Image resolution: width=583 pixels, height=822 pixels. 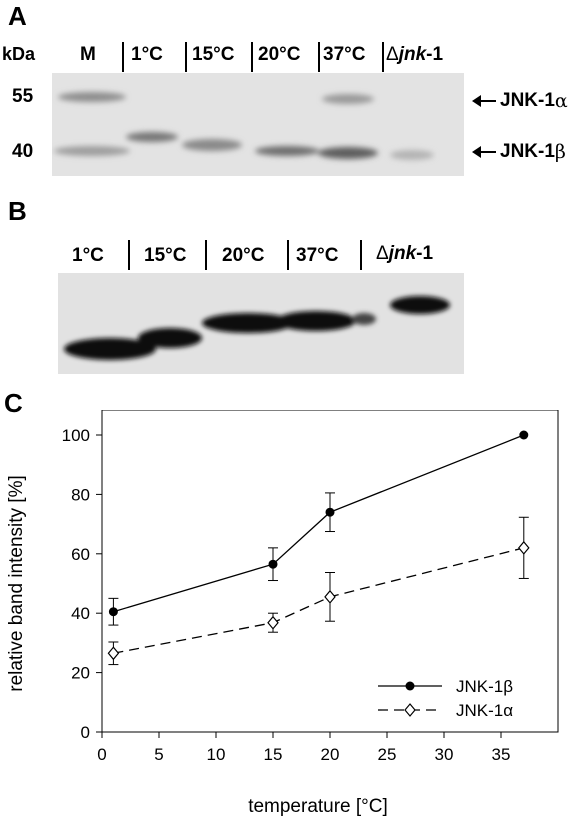 I want to click on y-tick-label: 60, so click(x=80, y=554).